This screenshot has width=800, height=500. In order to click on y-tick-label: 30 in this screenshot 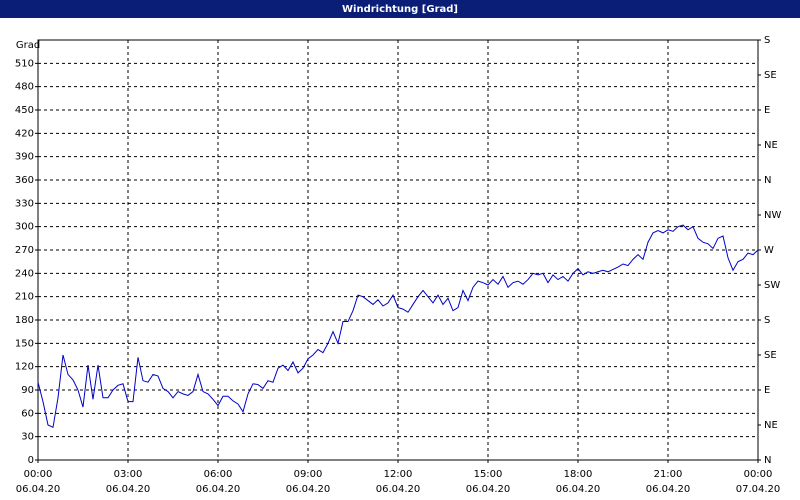, I will do `click(27, 437)`.